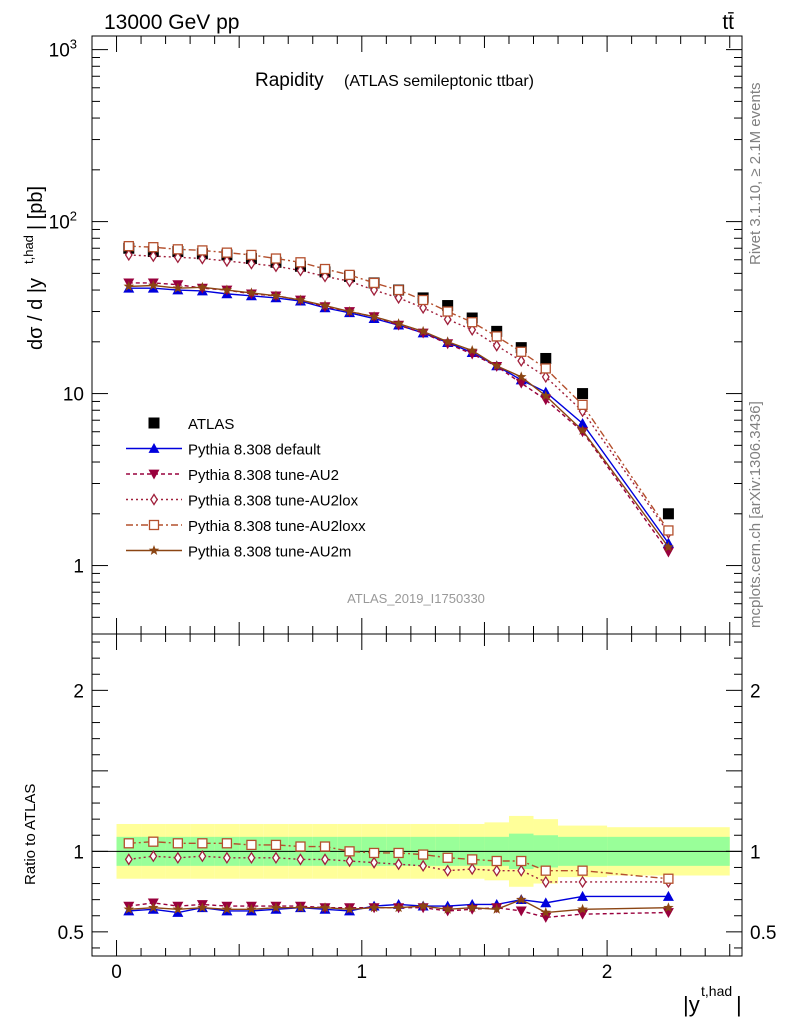 This screenshot has width=786, height=1024. What do you see at coordinates (63, 49) in the screenshot?
I see `y-tick-label: 10³` at bounding box center [63, 49].